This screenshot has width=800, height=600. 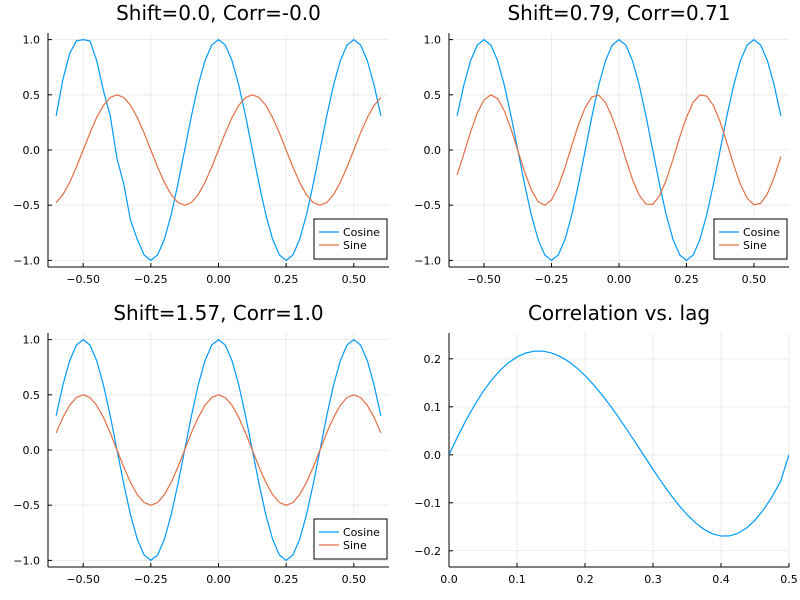 I want to click on y-tick-label: 0.2, so click(x=433, y=359).